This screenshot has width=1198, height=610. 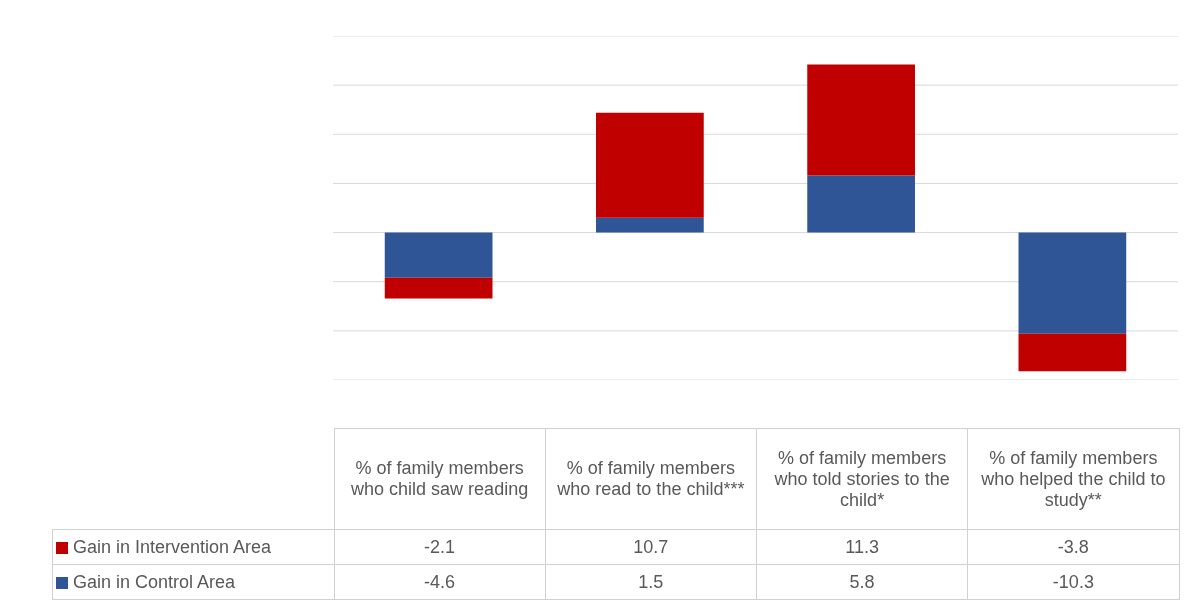 I want to click on data-label: -4.6, so click(x=440, y=582).